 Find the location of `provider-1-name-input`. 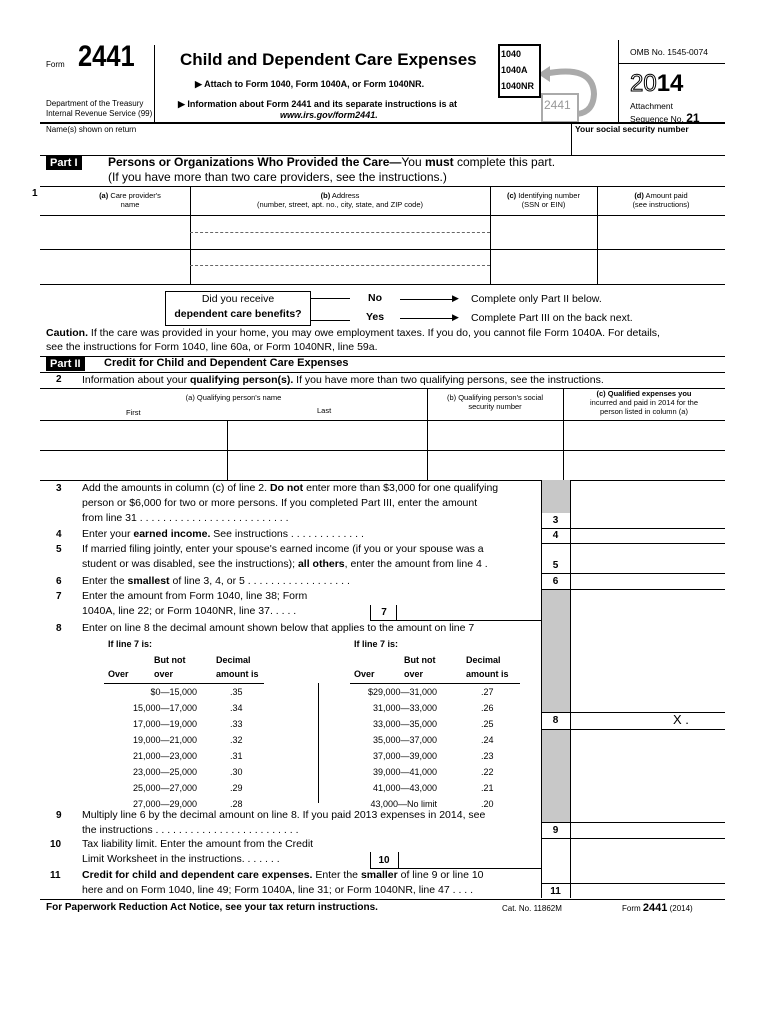

provider-1-name-input is located at coordinates (115, 232).